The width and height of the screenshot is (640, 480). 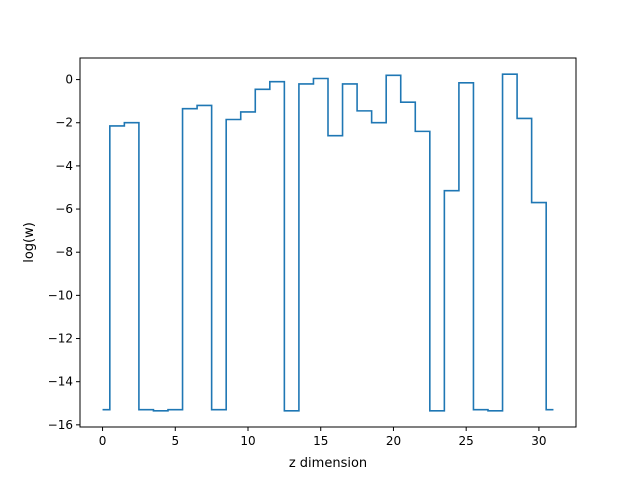 I want to click on x-tick-label: 10, so click(x=247, y=441).